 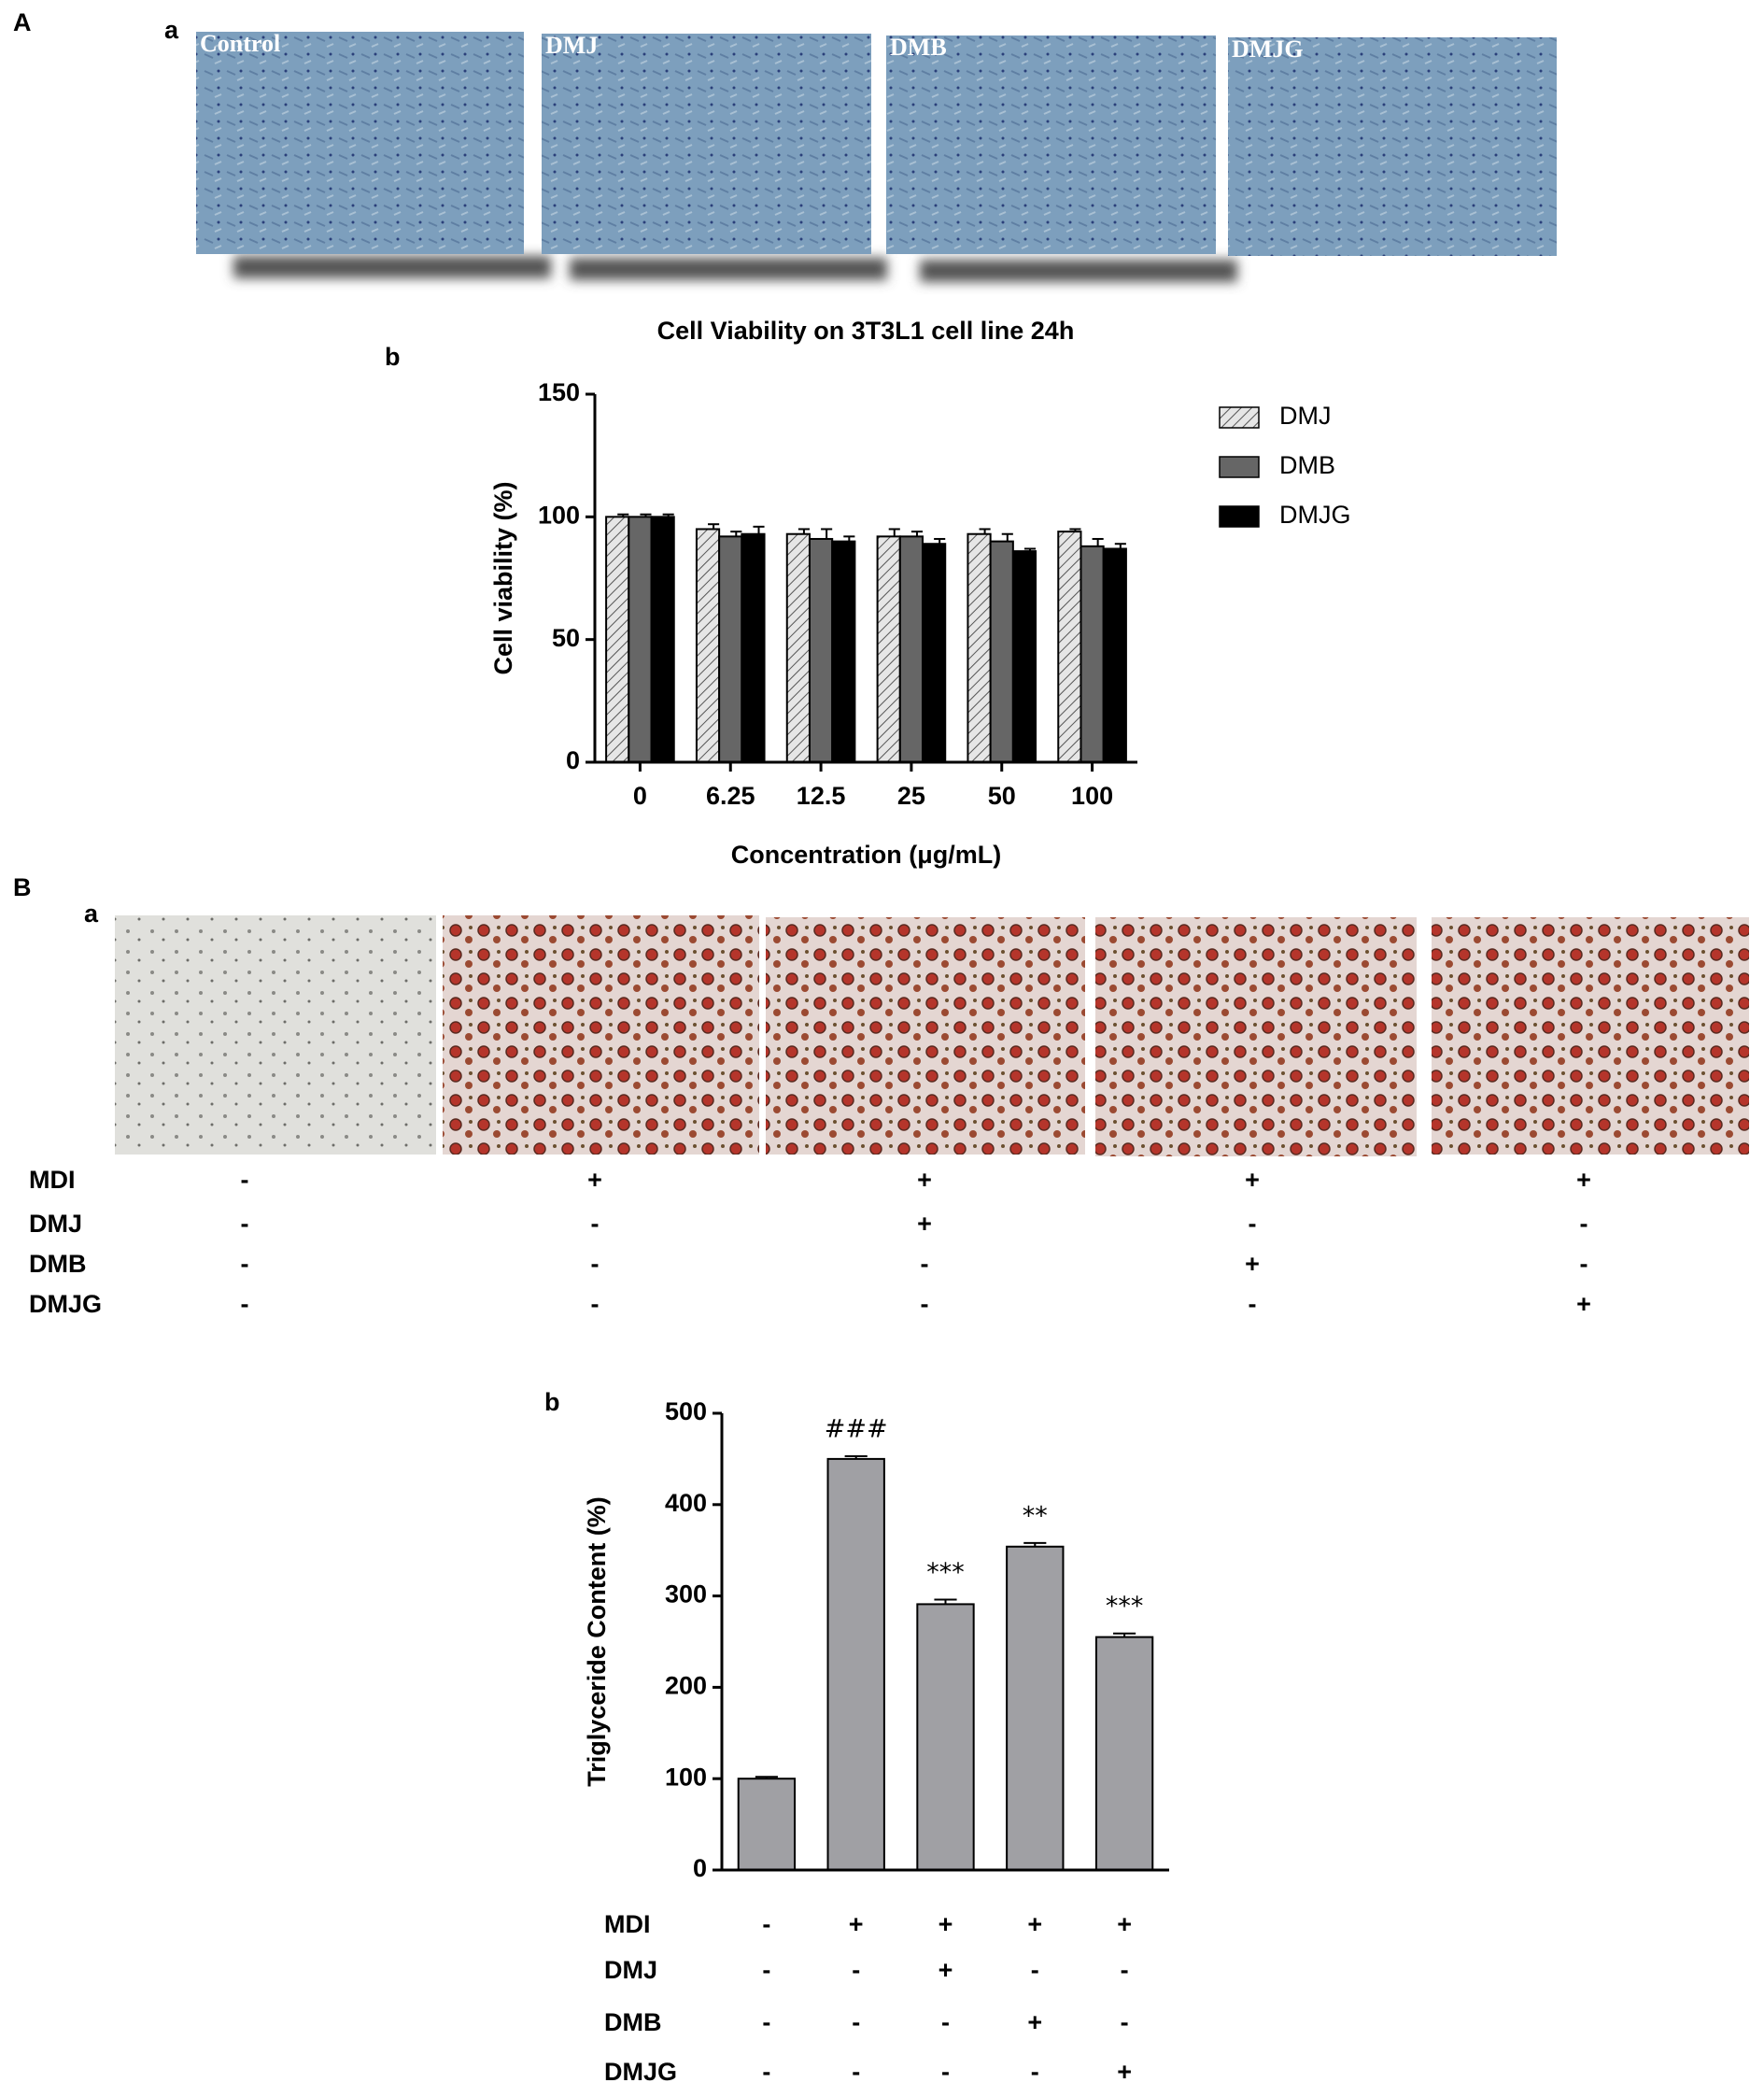 I want to click on y-axis-label: Triglyceride Content (%), so click(x=597, y=1641).